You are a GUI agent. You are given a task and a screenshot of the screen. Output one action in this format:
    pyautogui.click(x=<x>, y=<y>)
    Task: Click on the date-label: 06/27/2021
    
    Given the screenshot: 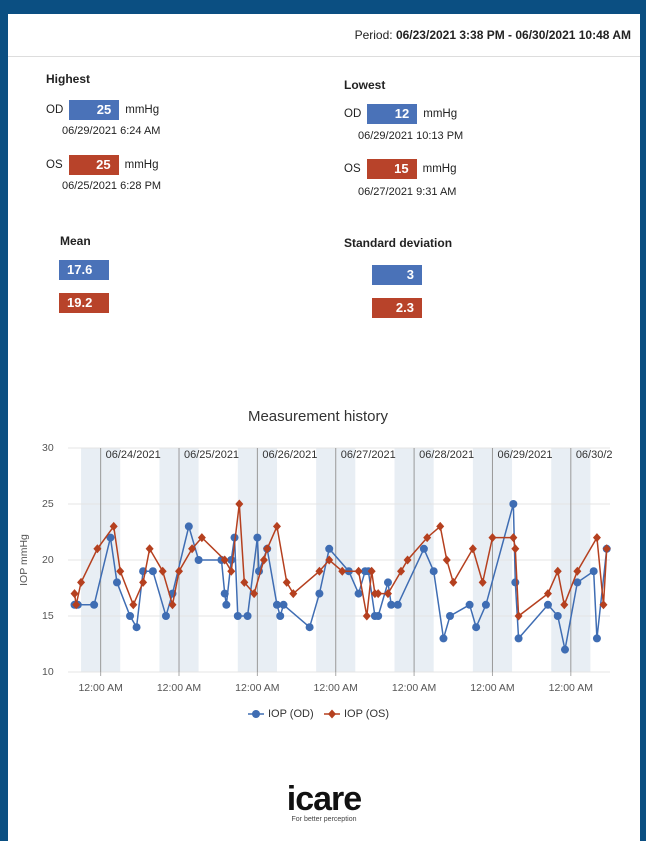 What is the action you would take?
    pyautogui.click(x=368, y=455)
    